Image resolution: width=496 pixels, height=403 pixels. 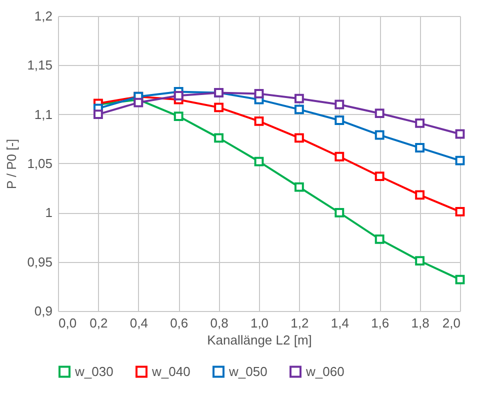 I want to click on legend-label: w_040, so click(x=170, y=371).